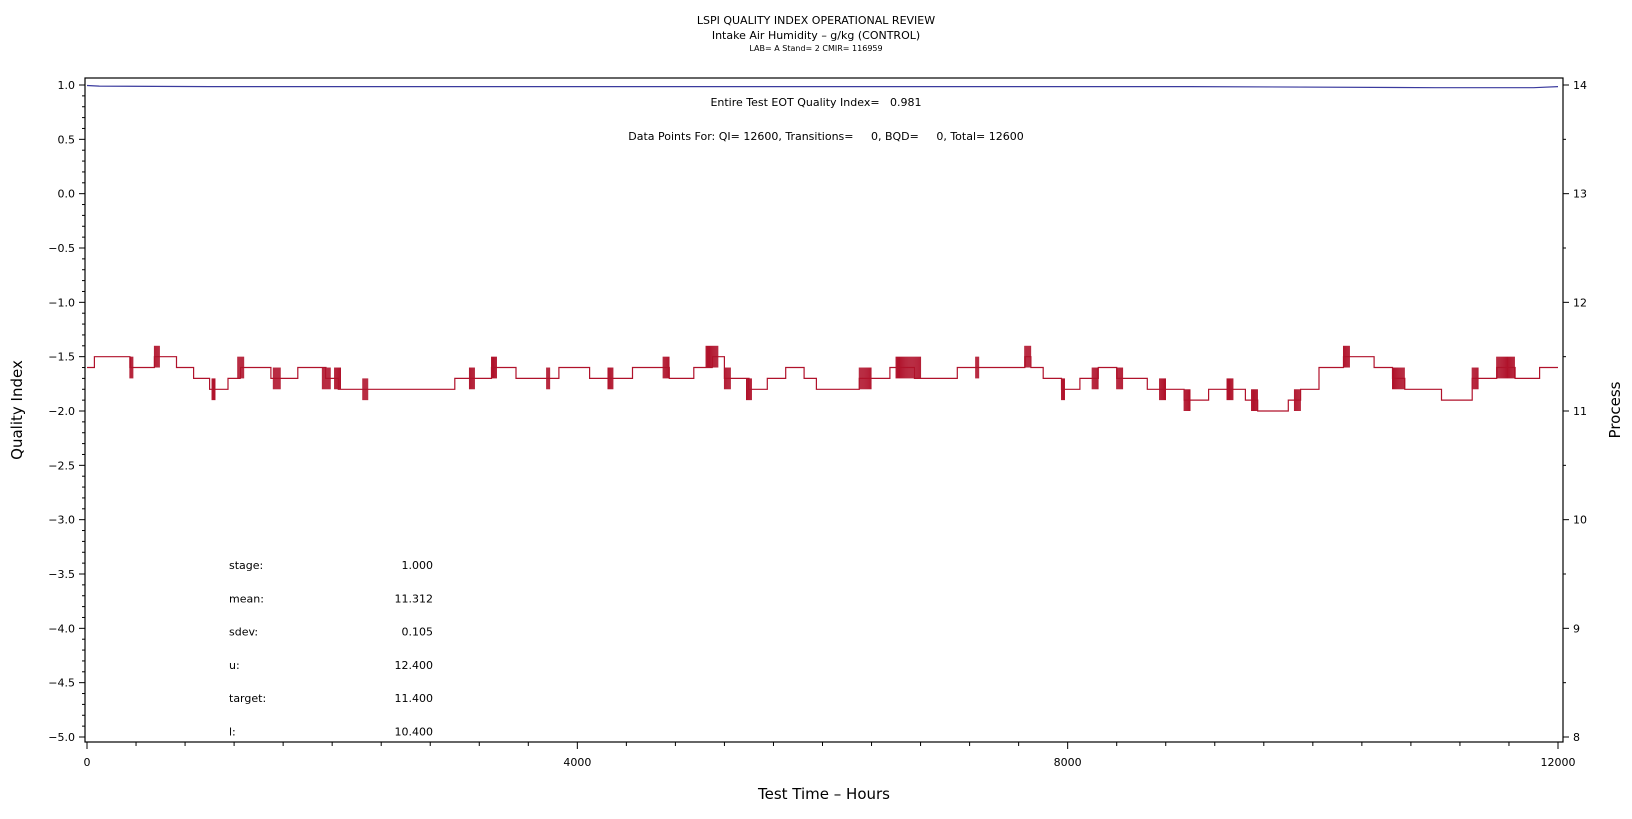 This screenshot has height=819, width=1632. Describe the element at coordinates (1580, 194) in the screenshot. I see `y-right-tick-label: 13` at that location.